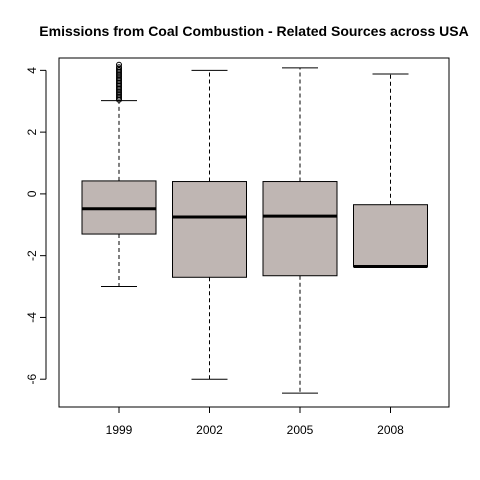  What do you see at coordinates (32, 131) in the screenshot?
I see `y-tick-label: 2` at bounding box center [32, 131].